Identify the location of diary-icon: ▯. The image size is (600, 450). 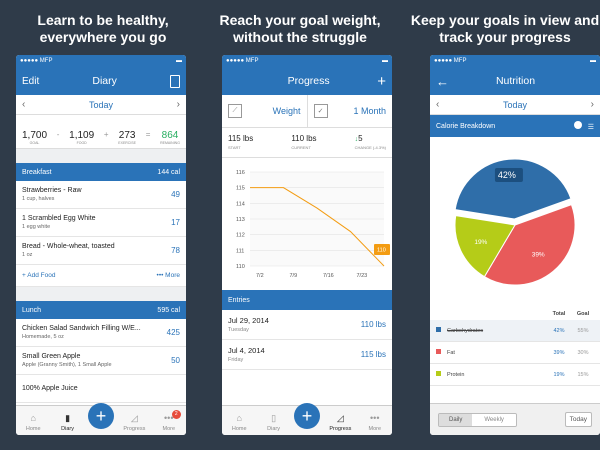
(274, 418).